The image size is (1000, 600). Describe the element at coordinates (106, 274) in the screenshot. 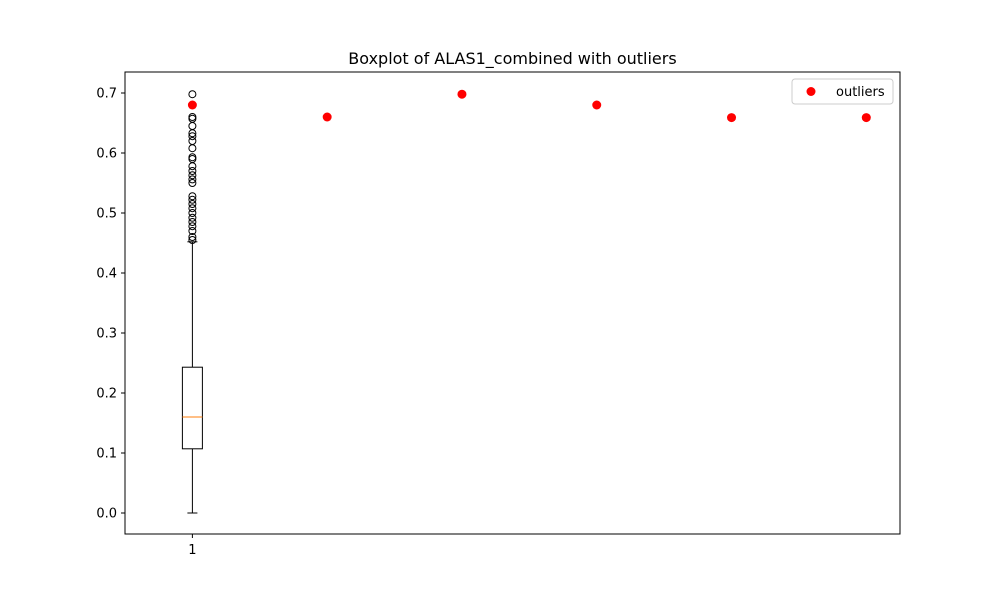

I see `y-tick-label: 0.4` at that location.